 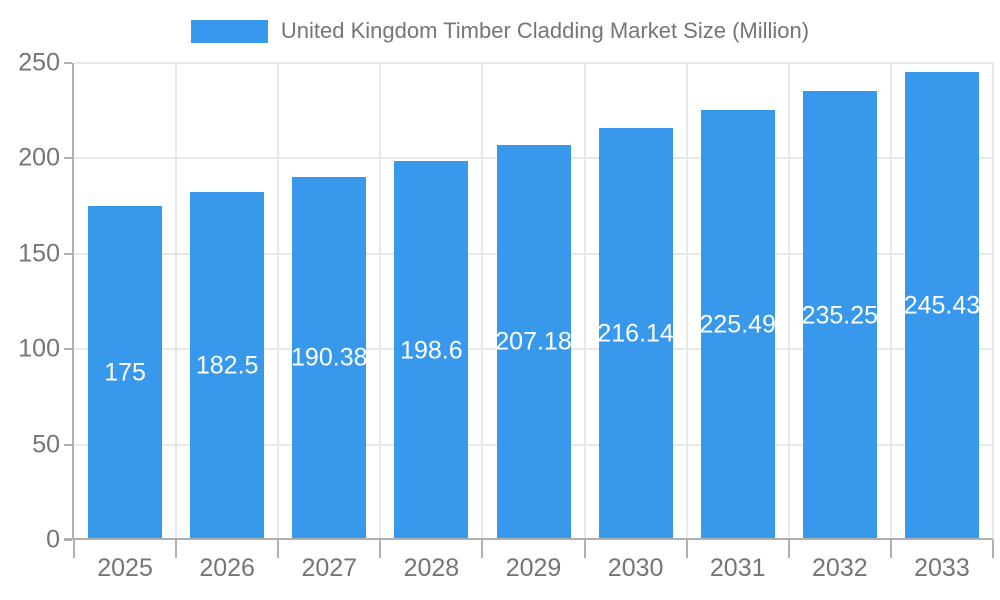 I want to click on bar-value-label: 182.5, so click(x=227, y=365).